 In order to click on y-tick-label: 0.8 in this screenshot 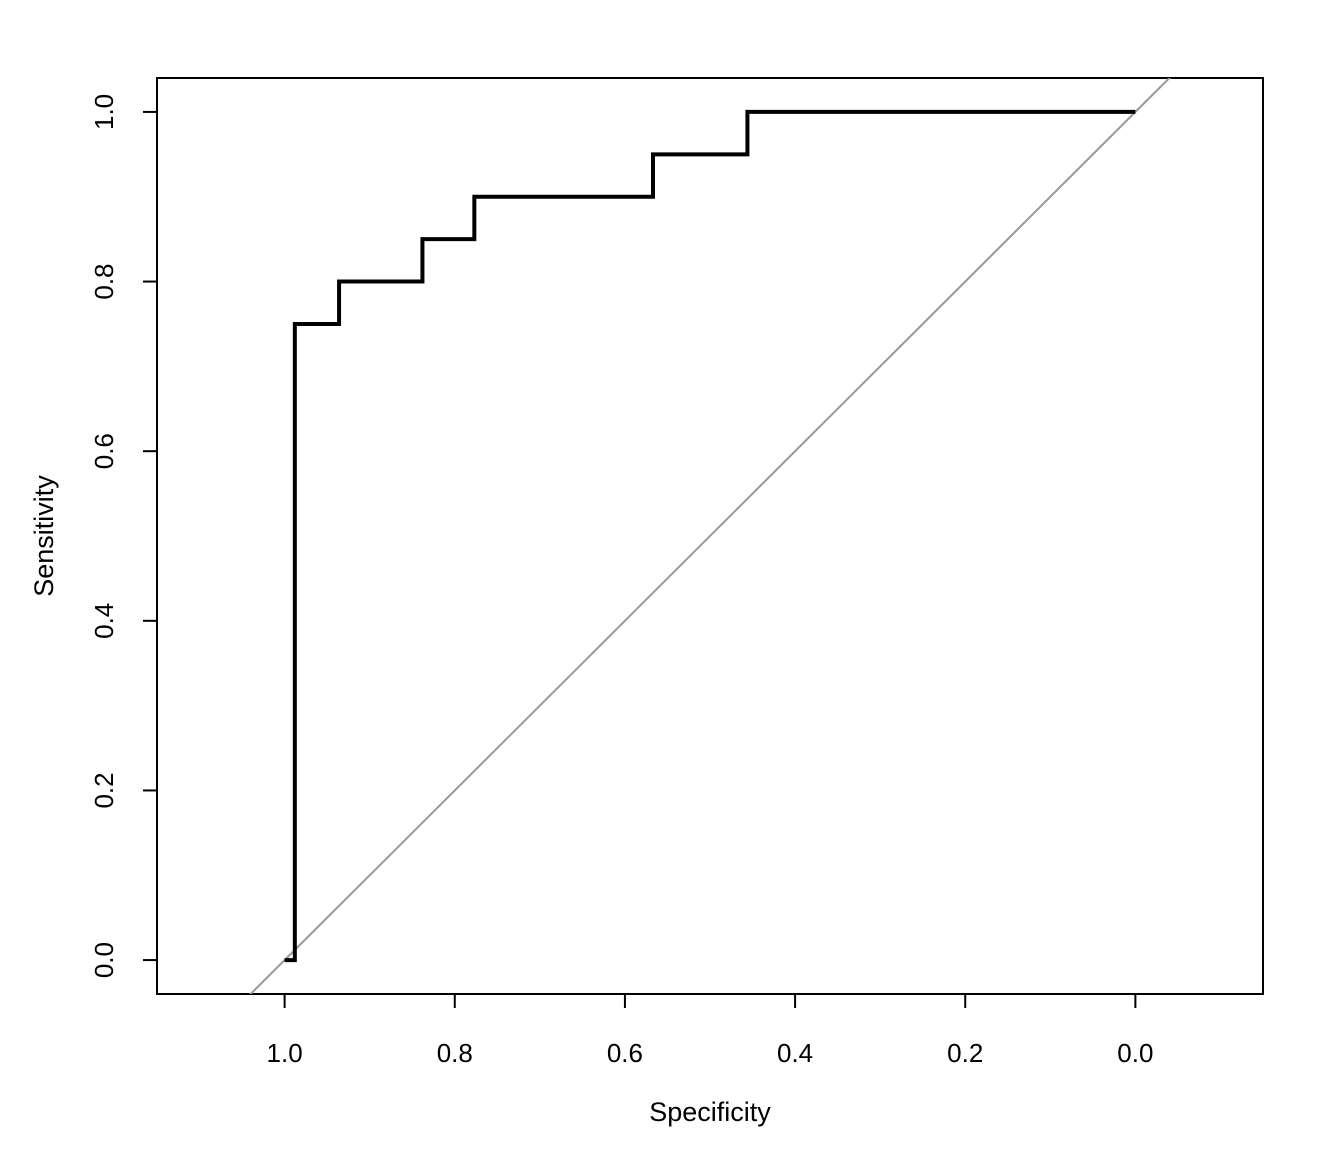, I will do `click(104, 281)`.